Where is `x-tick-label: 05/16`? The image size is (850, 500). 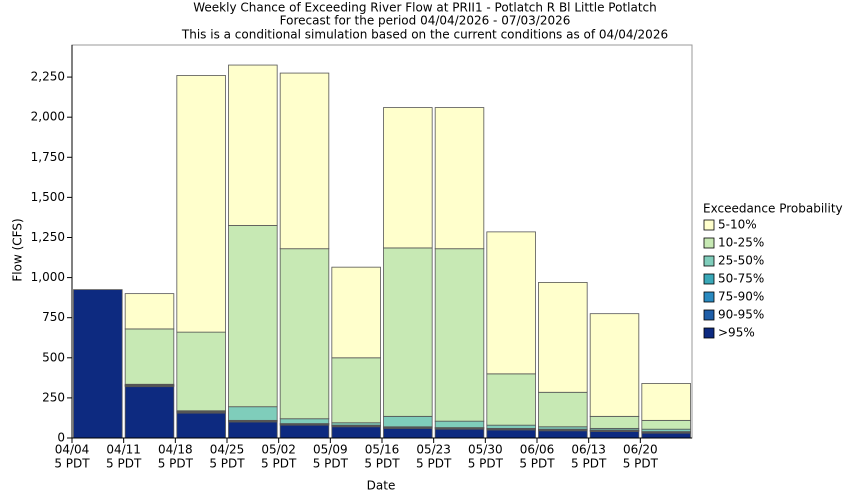 x-tick-label: 05/16 is located at coordinates (382, 450).